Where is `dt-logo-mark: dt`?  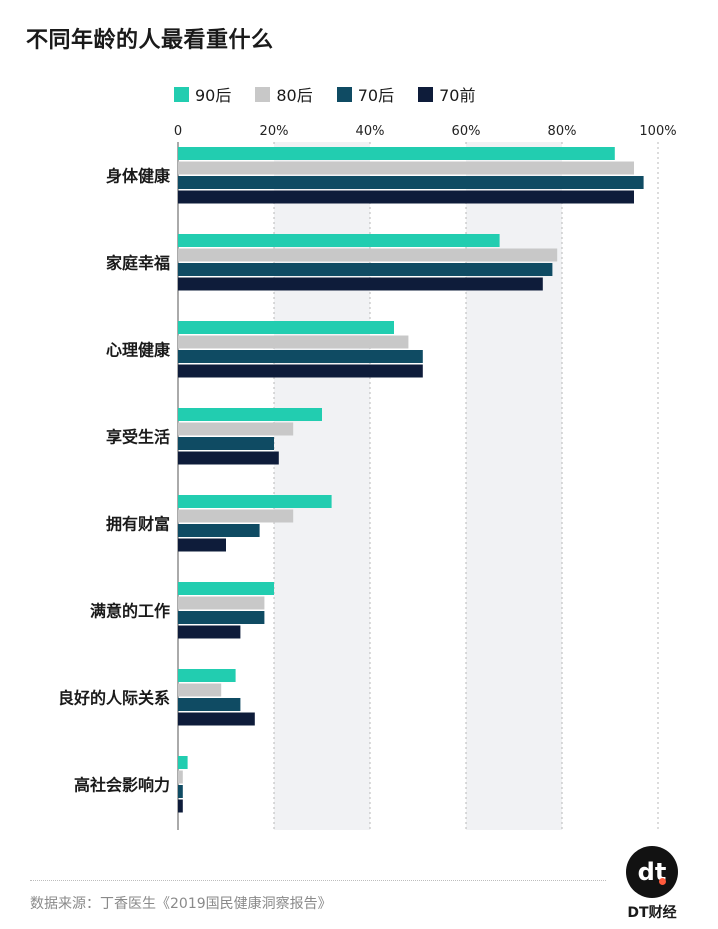 dt-logo-mark: dt is located at coordinates (652, 872).